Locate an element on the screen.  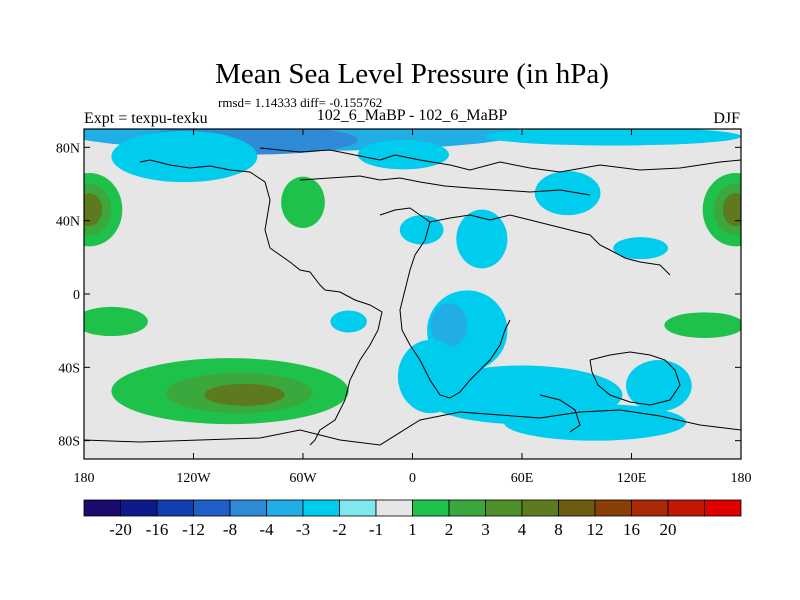
colorbar-label: 16 is located at coordinates (631, 529).